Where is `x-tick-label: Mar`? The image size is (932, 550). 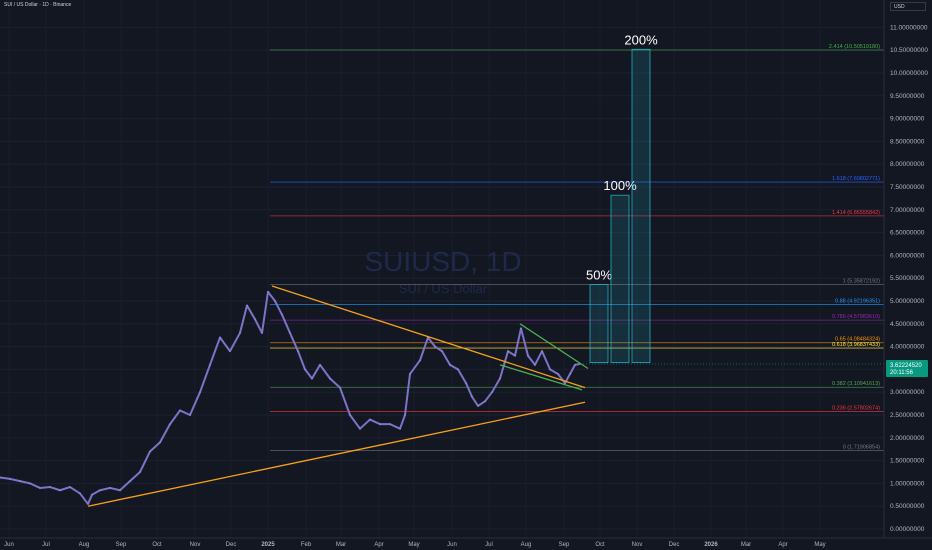 x-tick-label: Mar is located at coordinates (746, 545).